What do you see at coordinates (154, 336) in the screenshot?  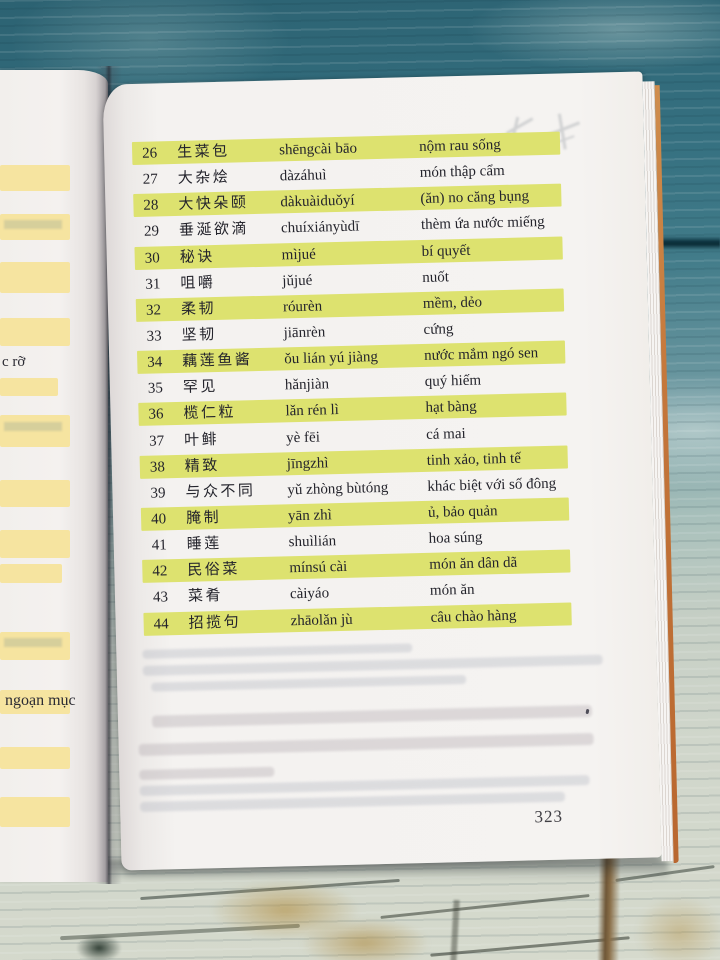 I see `vocab-no: 33` at bounding box center [154, 336].